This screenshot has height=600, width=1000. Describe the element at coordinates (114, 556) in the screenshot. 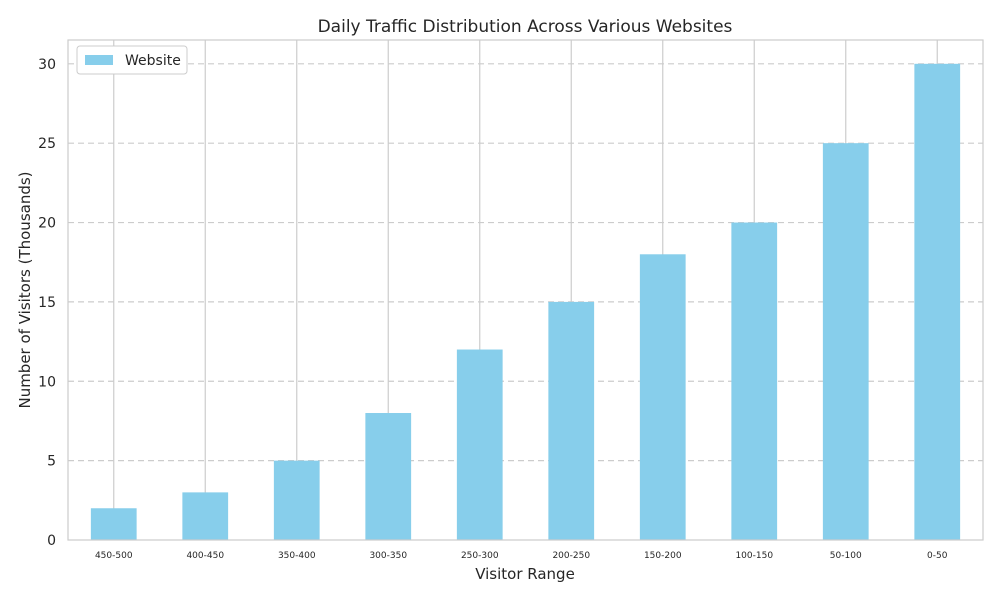

I see `x-tick-label: 450-500` at that location.